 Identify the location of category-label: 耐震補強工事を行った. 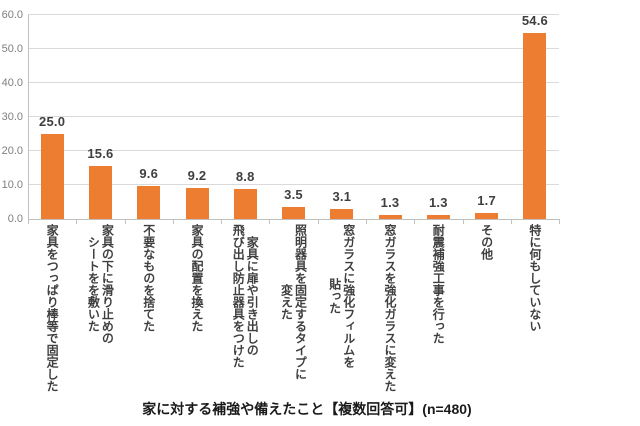
(438, 284).